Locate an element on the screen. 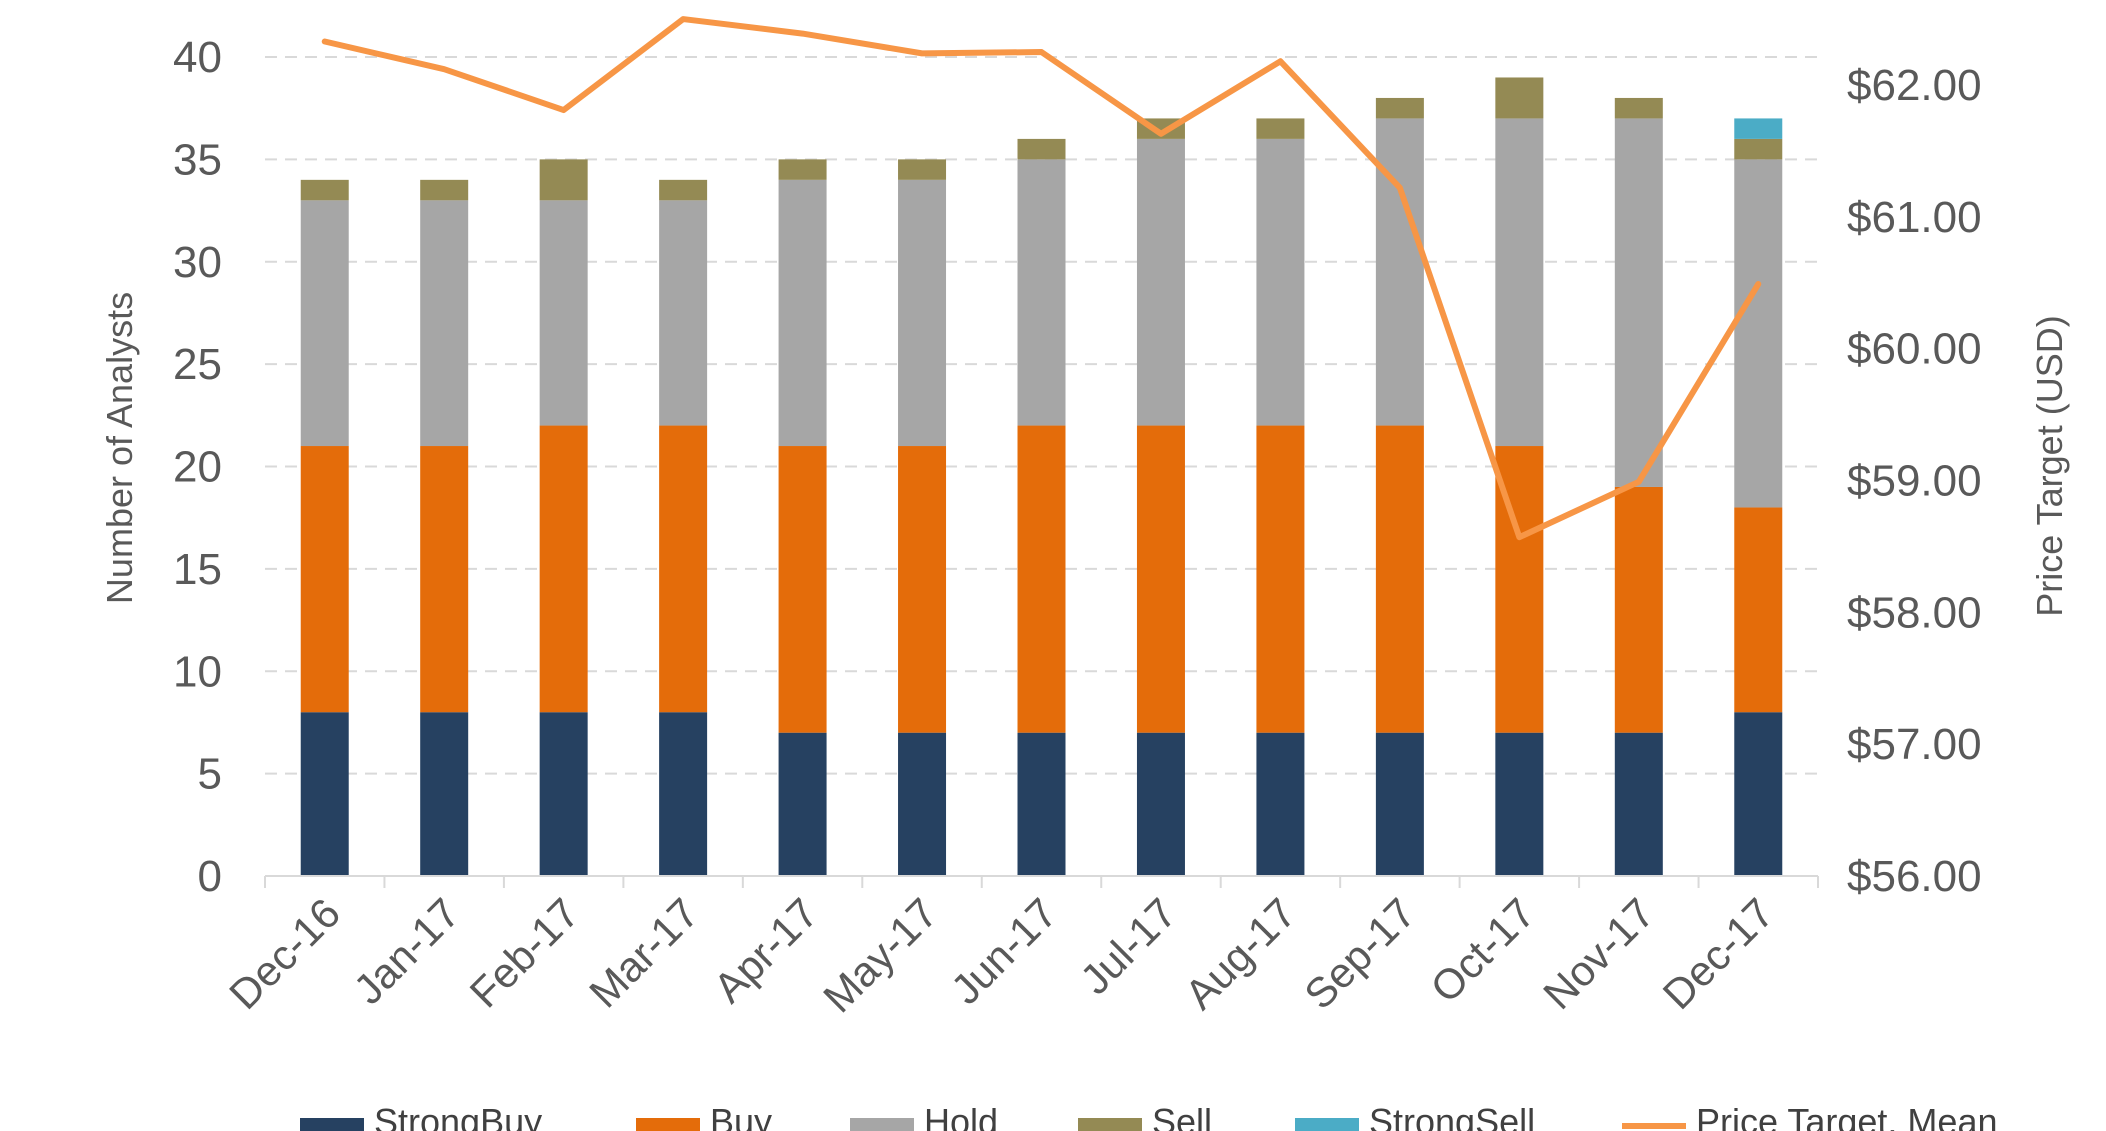 This screenshot has width=2106, height=1131. legend-label: StrongBuy is located at coordinates (458, 1116).